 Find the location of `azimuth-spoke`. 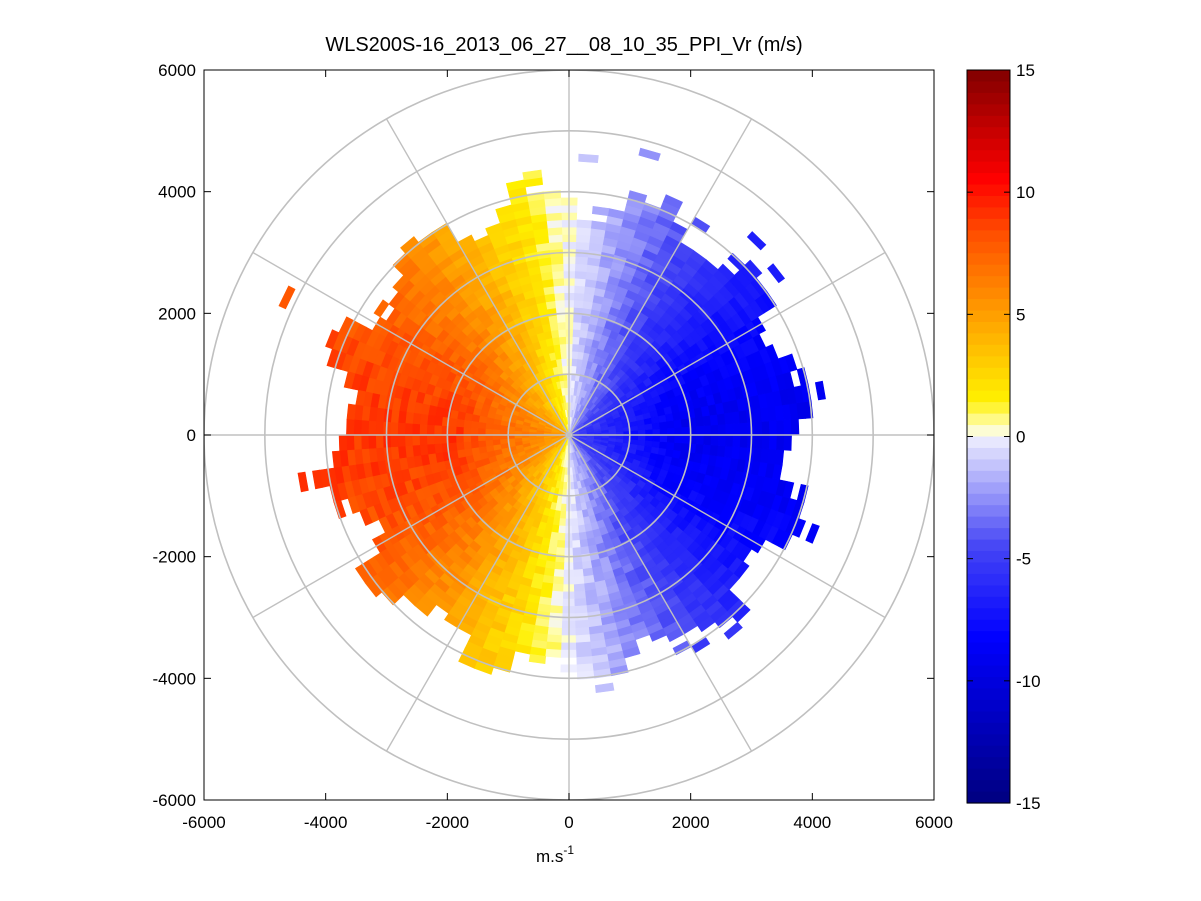

azimuth-spoke is located at coordinates (411, 343).